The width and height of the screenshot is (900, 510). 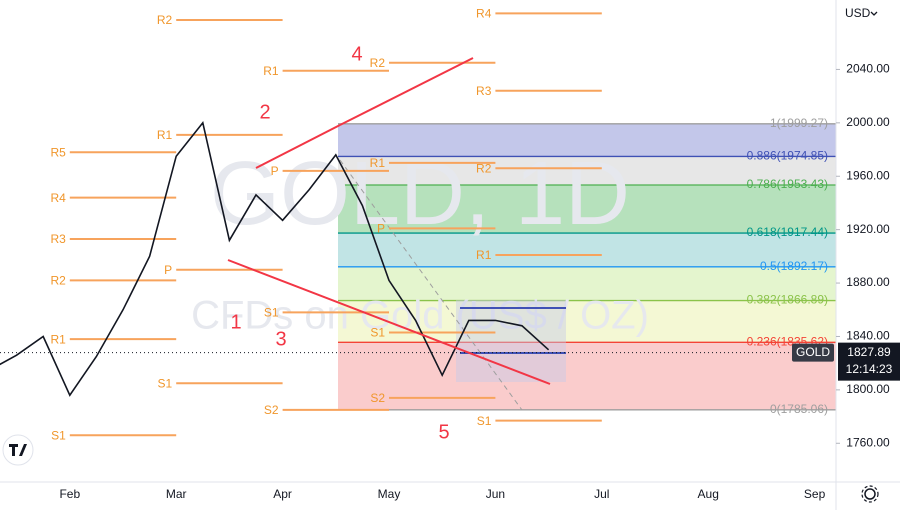 What do you see at coordinates (858, 13) in the screenshot?
I see `currency: USD` at bounding box center [858, 13].